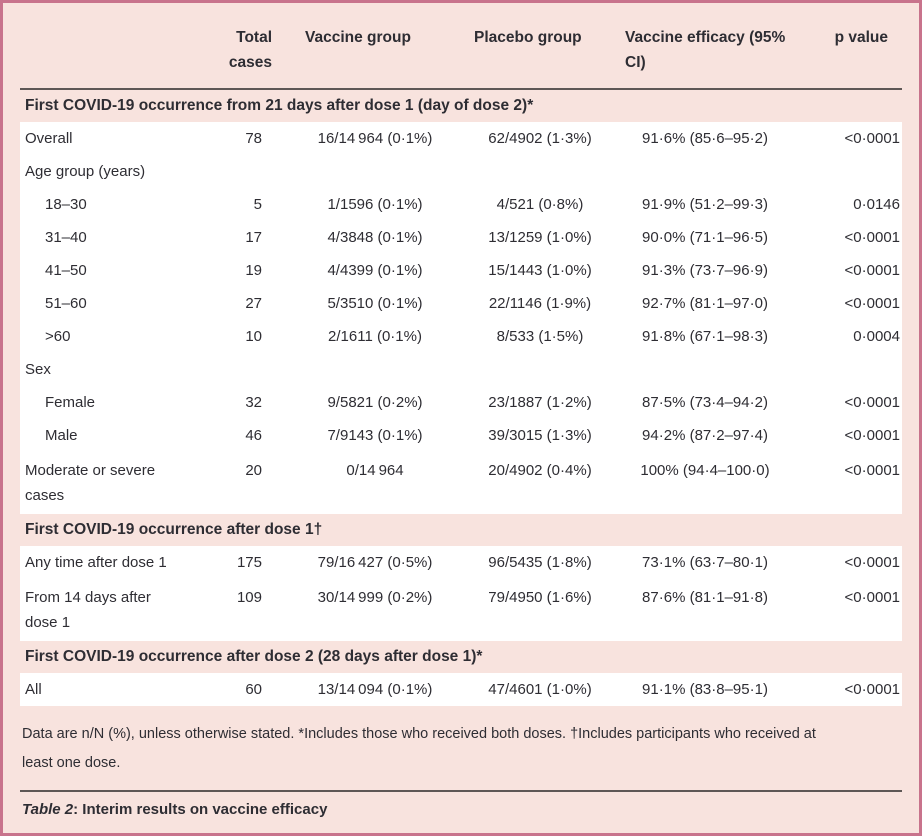 The width and height of the screenshot is (922, 836). What do you see at coordinates (115, 237) in the screenshot?
I see `row-label: 31–40` at bounding box center [115, 237].